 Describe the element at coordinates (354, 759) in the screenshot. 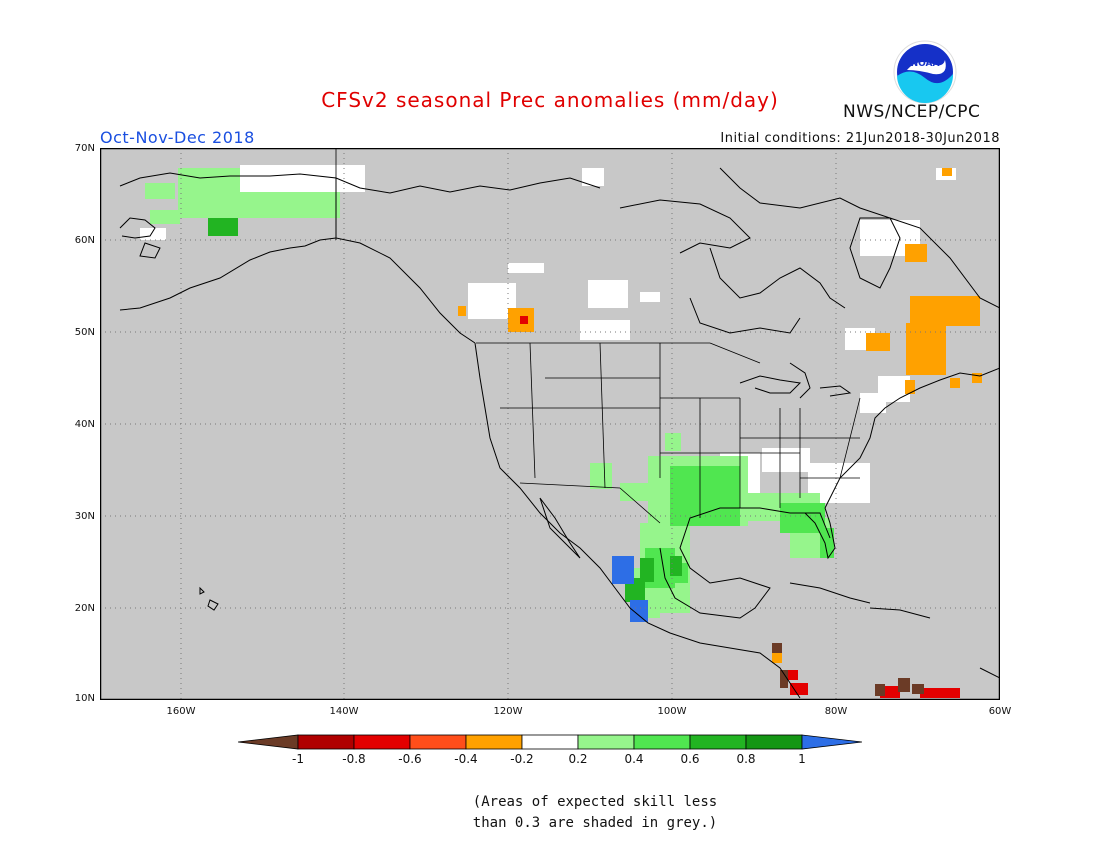

I see `legend-label: -0.8` at that location.